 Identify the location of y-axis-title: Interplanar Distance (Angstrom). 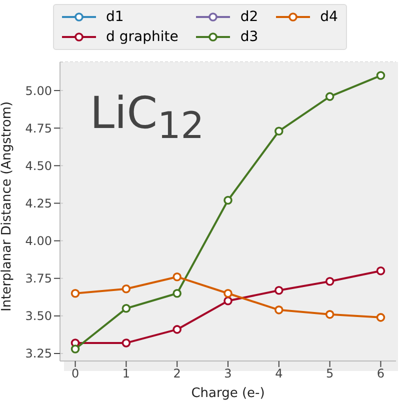
(7, 206).